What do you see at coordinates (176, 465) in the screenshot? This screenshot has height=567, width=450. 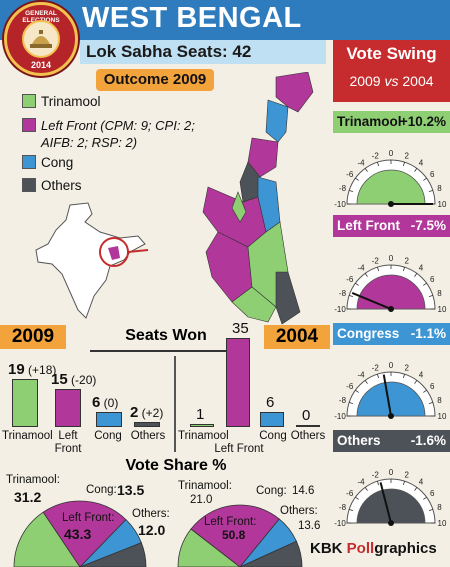 I see `vote-share-title: Vote Share %` at bounding box center [176, 465].